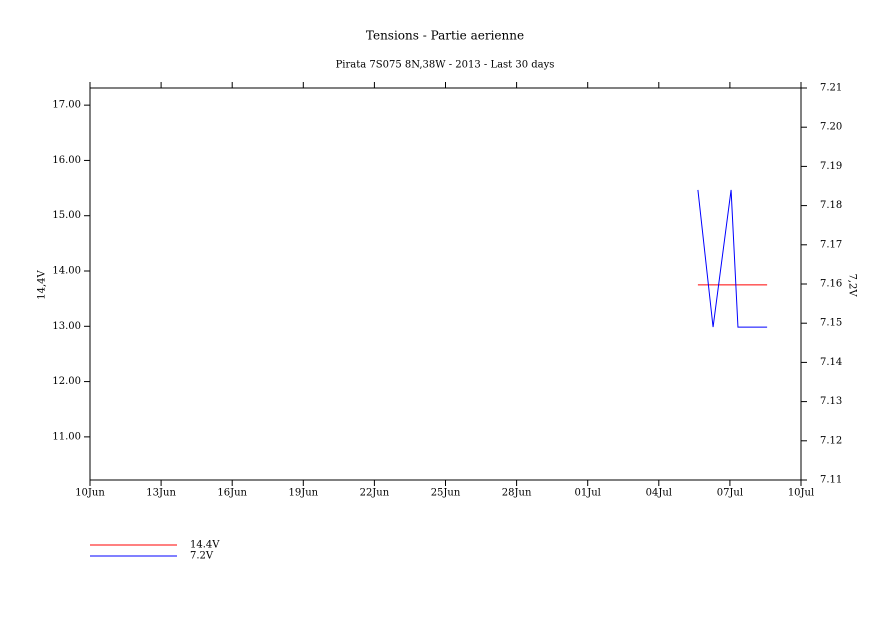  Describe the element at coordinates (66, 436) in the screenshot. I see `y-tick-label: 11.00` at that location.